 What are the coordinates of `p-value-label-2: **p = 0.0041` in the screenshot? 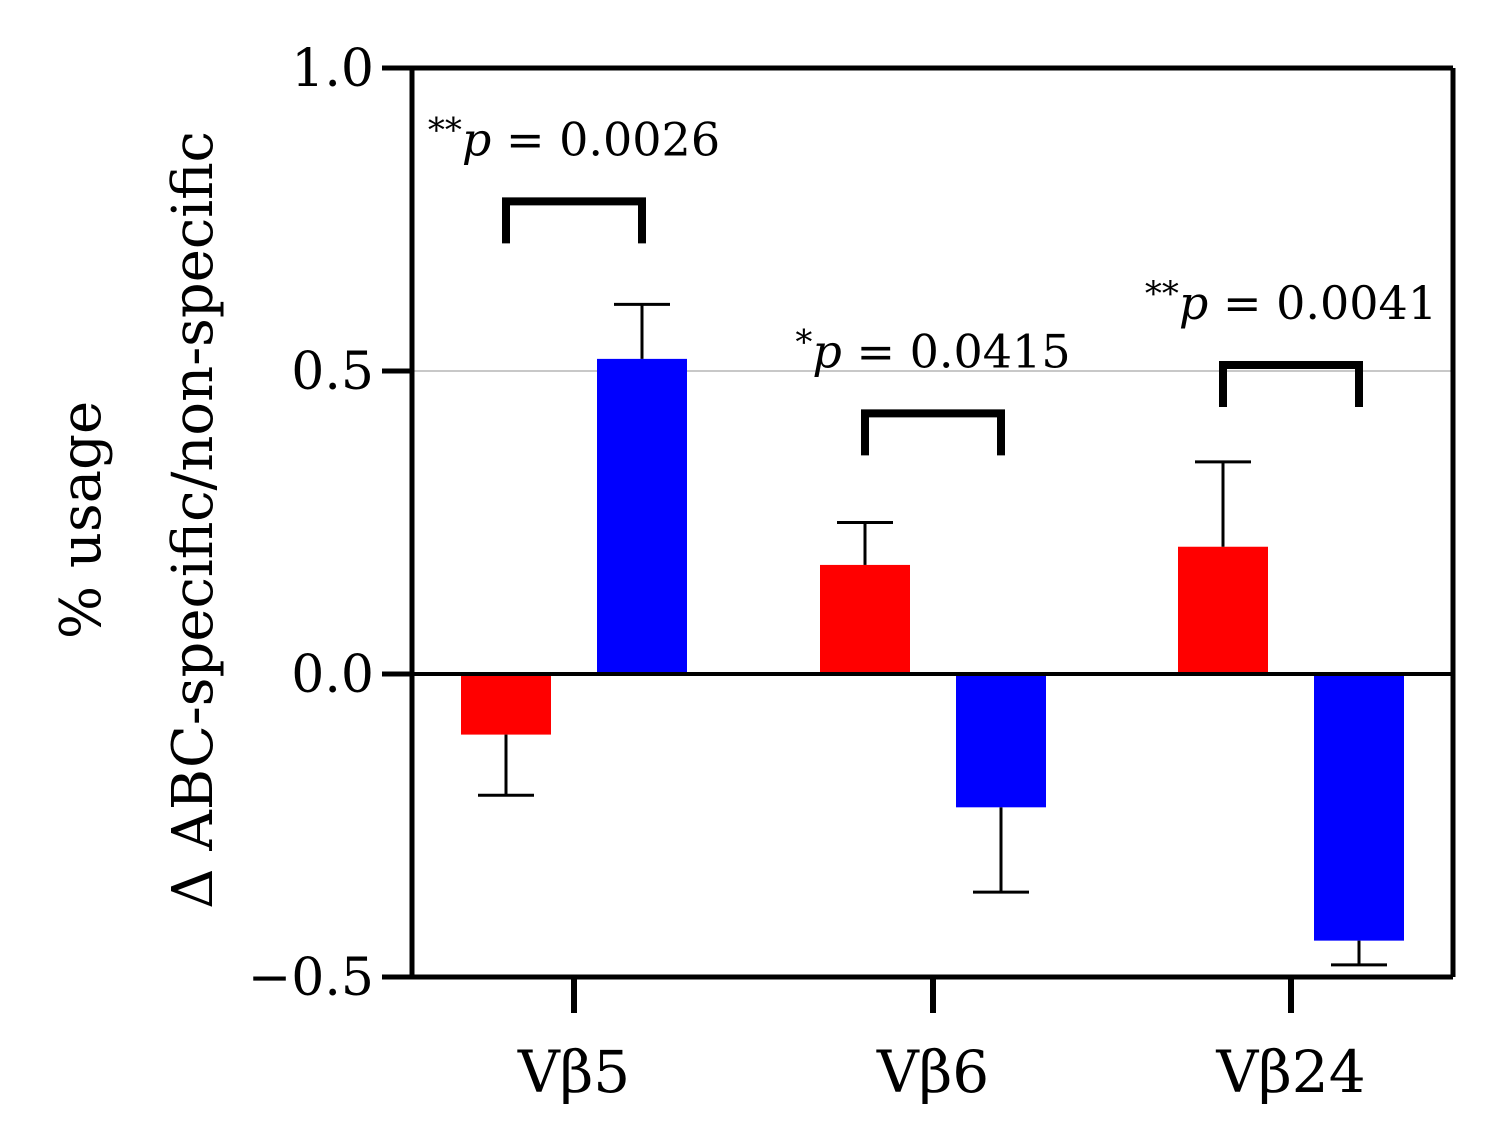 It's located at (1291, 302).